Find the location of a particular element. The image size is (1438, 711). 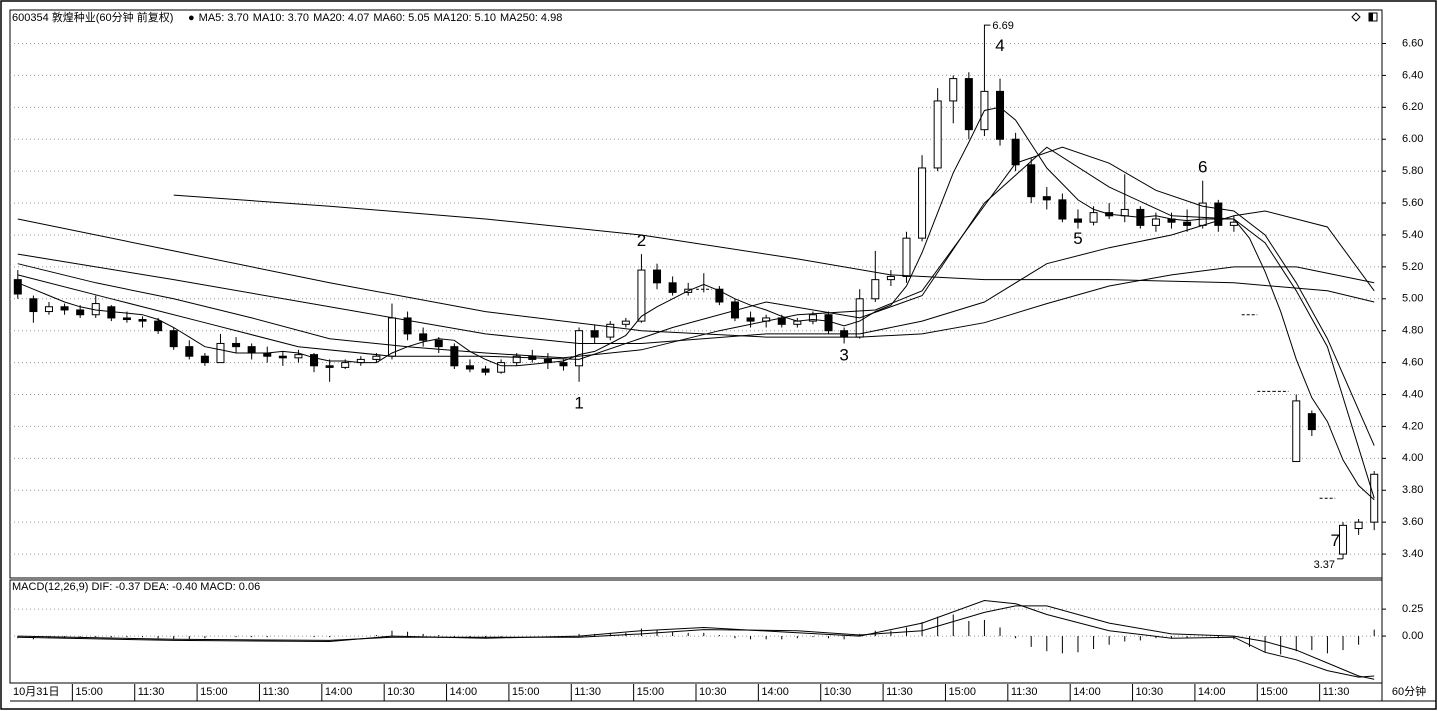

y-tick-label: 4.80 is located at coordinates (1412, 331).